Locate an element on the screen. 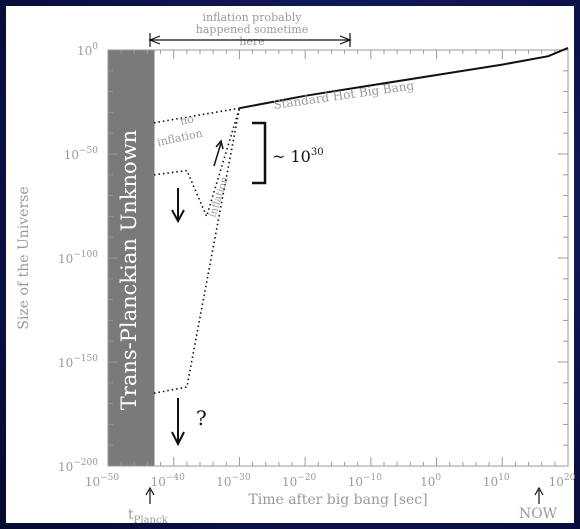 Image resolution: width=580 pixels, height=529 pixels. x-tick-exponent: −40 is located at coordinates (175, 478).